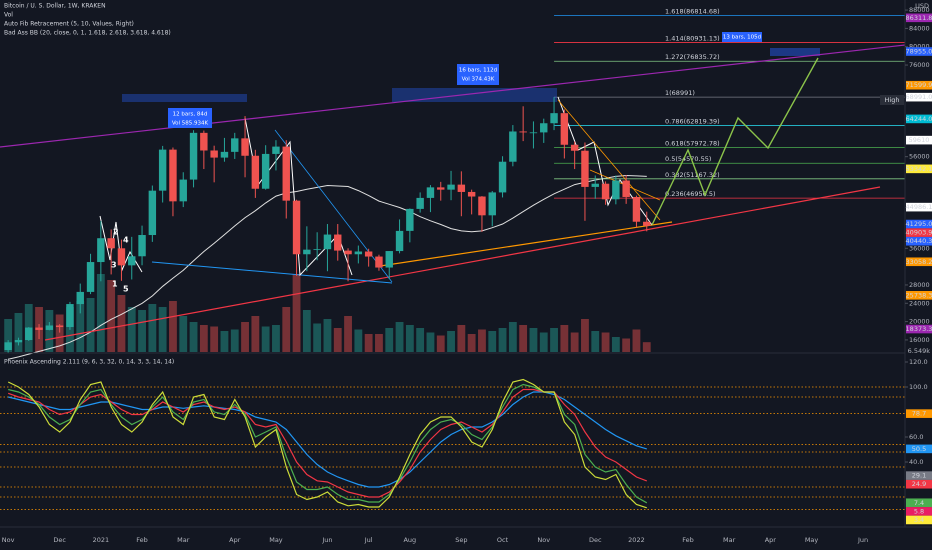 This screenshot has height=550, width=932. Describe the element at coordinates (692, 121) in the screenshot. I see `fib-label: 0.786(62819.39)` at that location.